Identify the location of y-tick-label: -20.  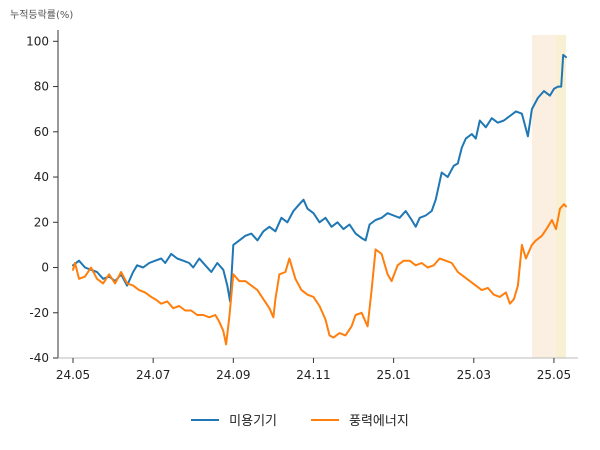
(39, 313).